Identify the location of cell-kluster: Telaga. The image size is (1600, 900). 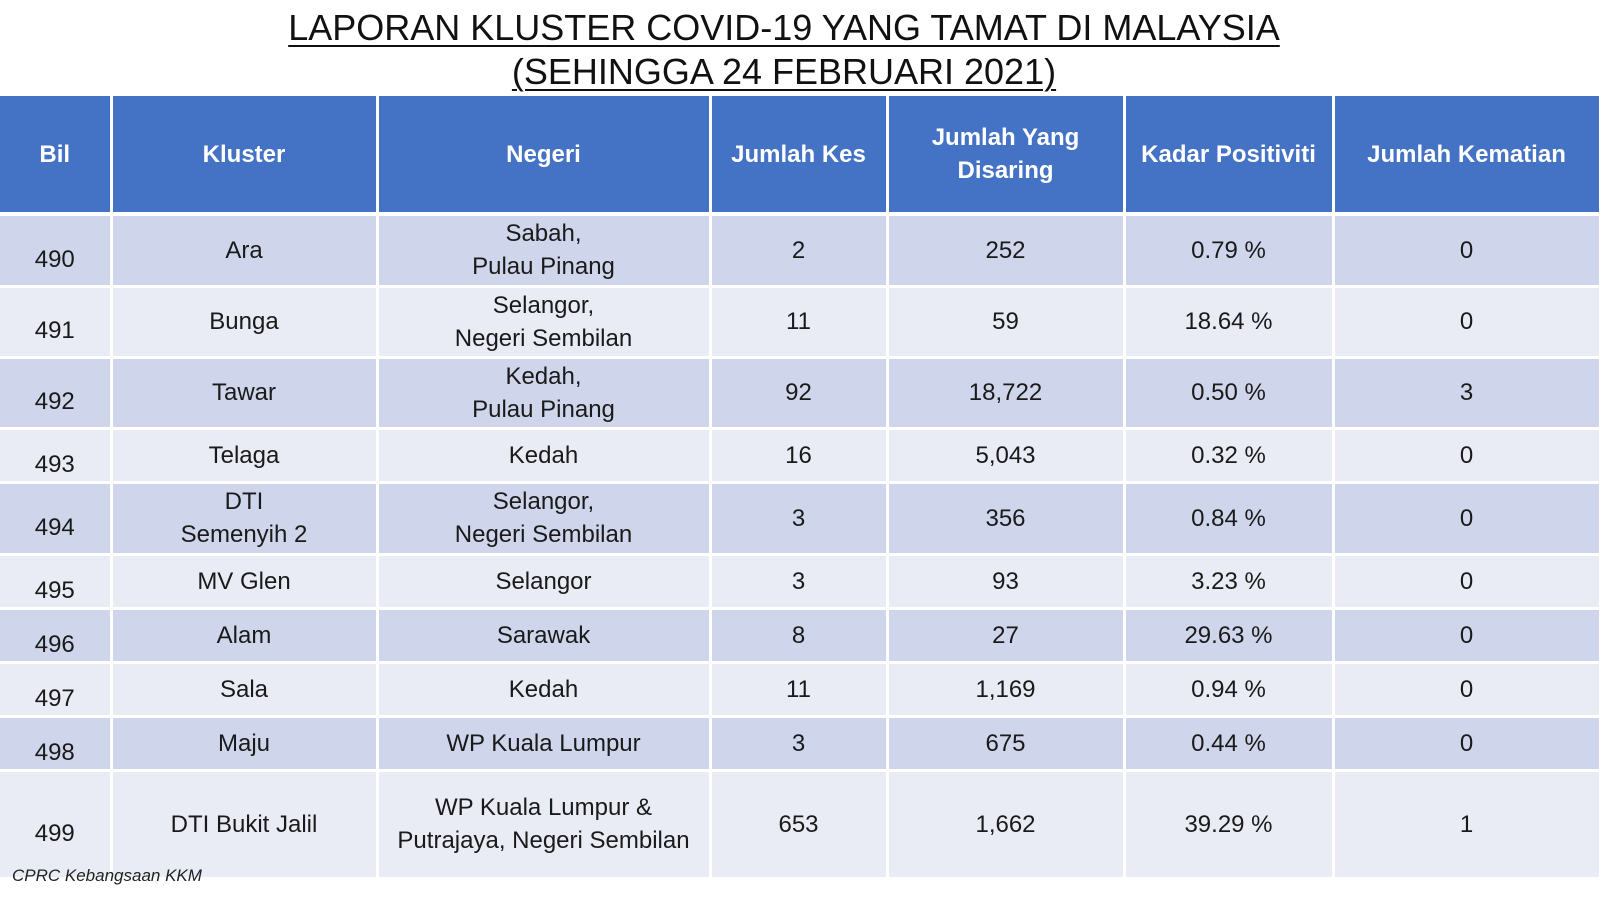
(245, 456).